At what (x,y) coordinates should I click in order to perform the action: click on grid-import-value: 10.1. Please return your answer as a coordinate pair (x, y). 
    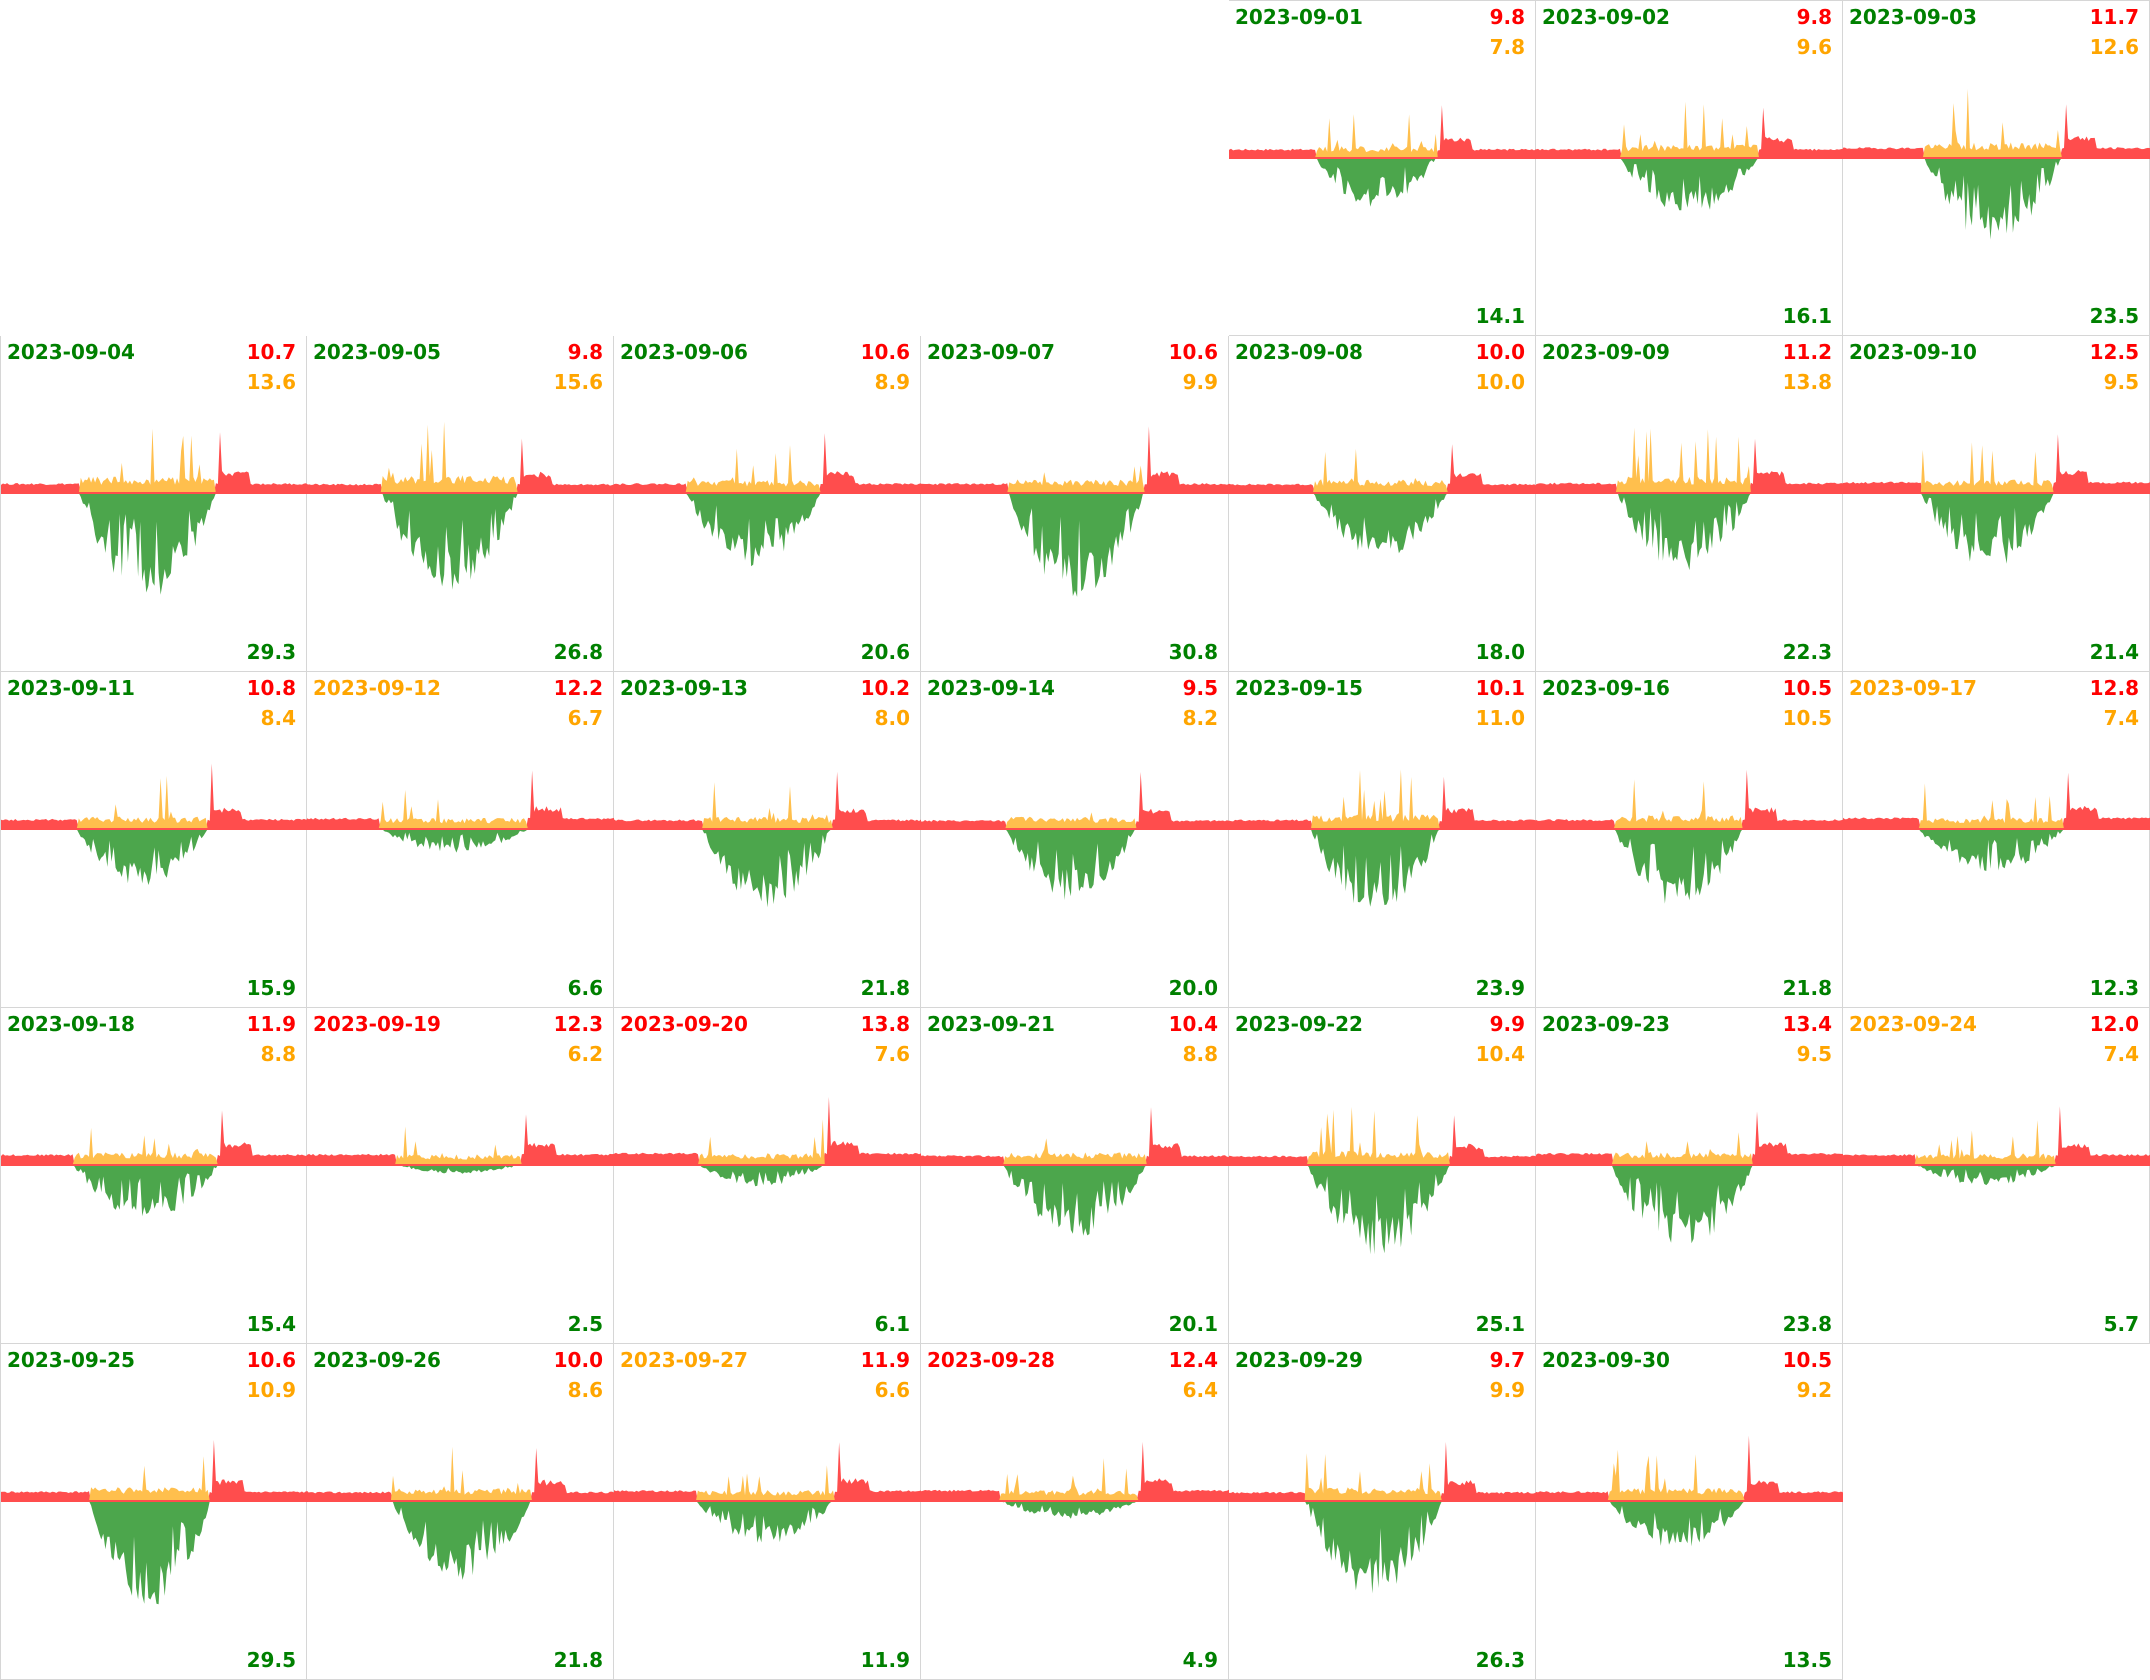
    Looking at the image, I should click on (1500, 688).